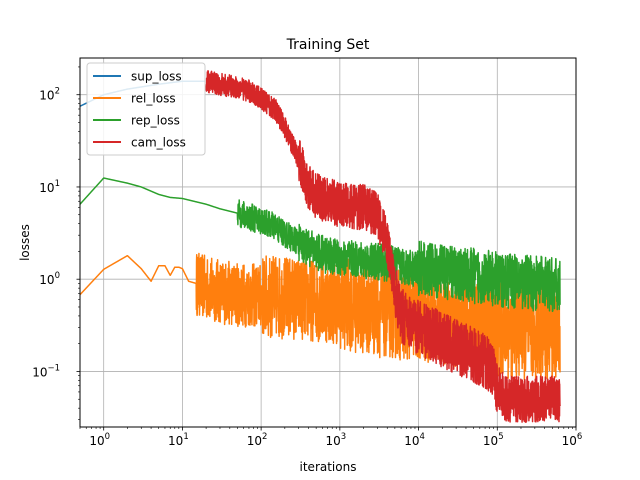  Describe the element at coordinates (155, 121) in the screenshot. I see `legend-label-rep_loss: rep_loss` at that location.